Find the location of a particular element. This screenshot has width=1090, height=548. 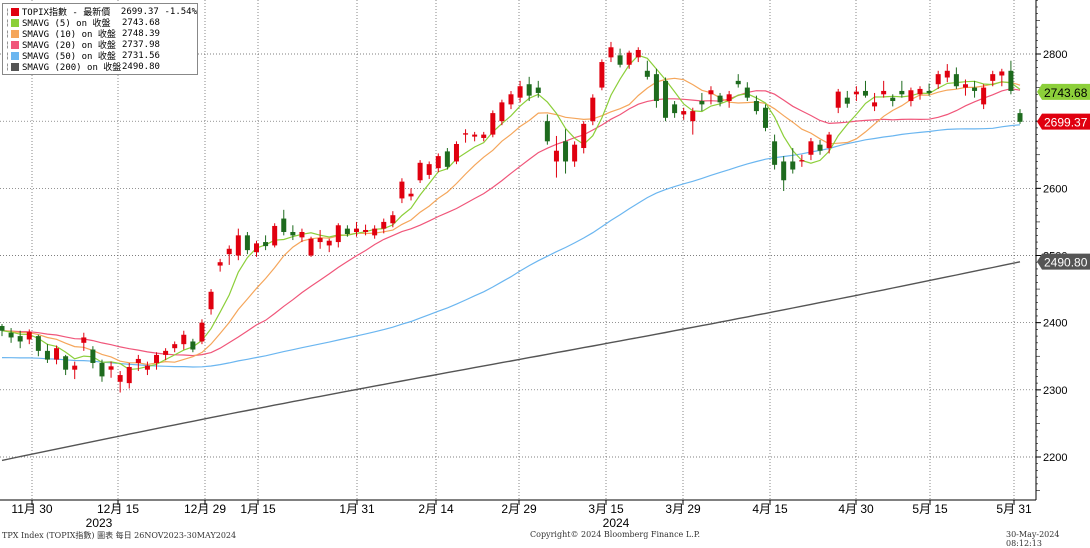

footer-copyright: Copyright© 2024 Bloomberg Finance L.P. is located at coordinates (615, 534).